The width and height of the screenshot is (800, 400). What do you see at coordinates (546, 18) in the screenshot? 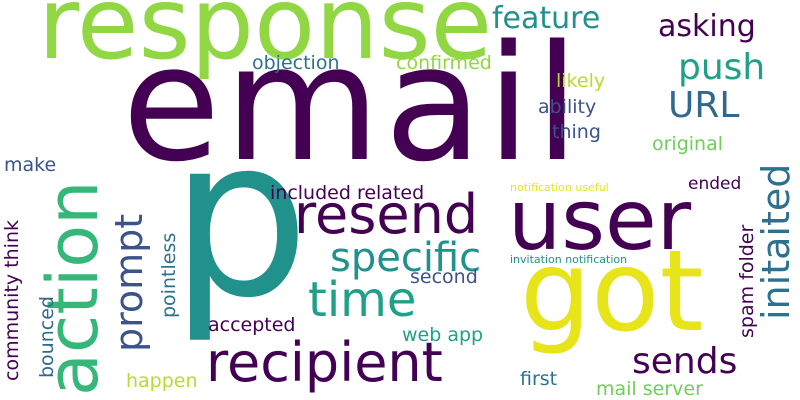
I see `word-feature: feature` at bounding box center [546, 18].